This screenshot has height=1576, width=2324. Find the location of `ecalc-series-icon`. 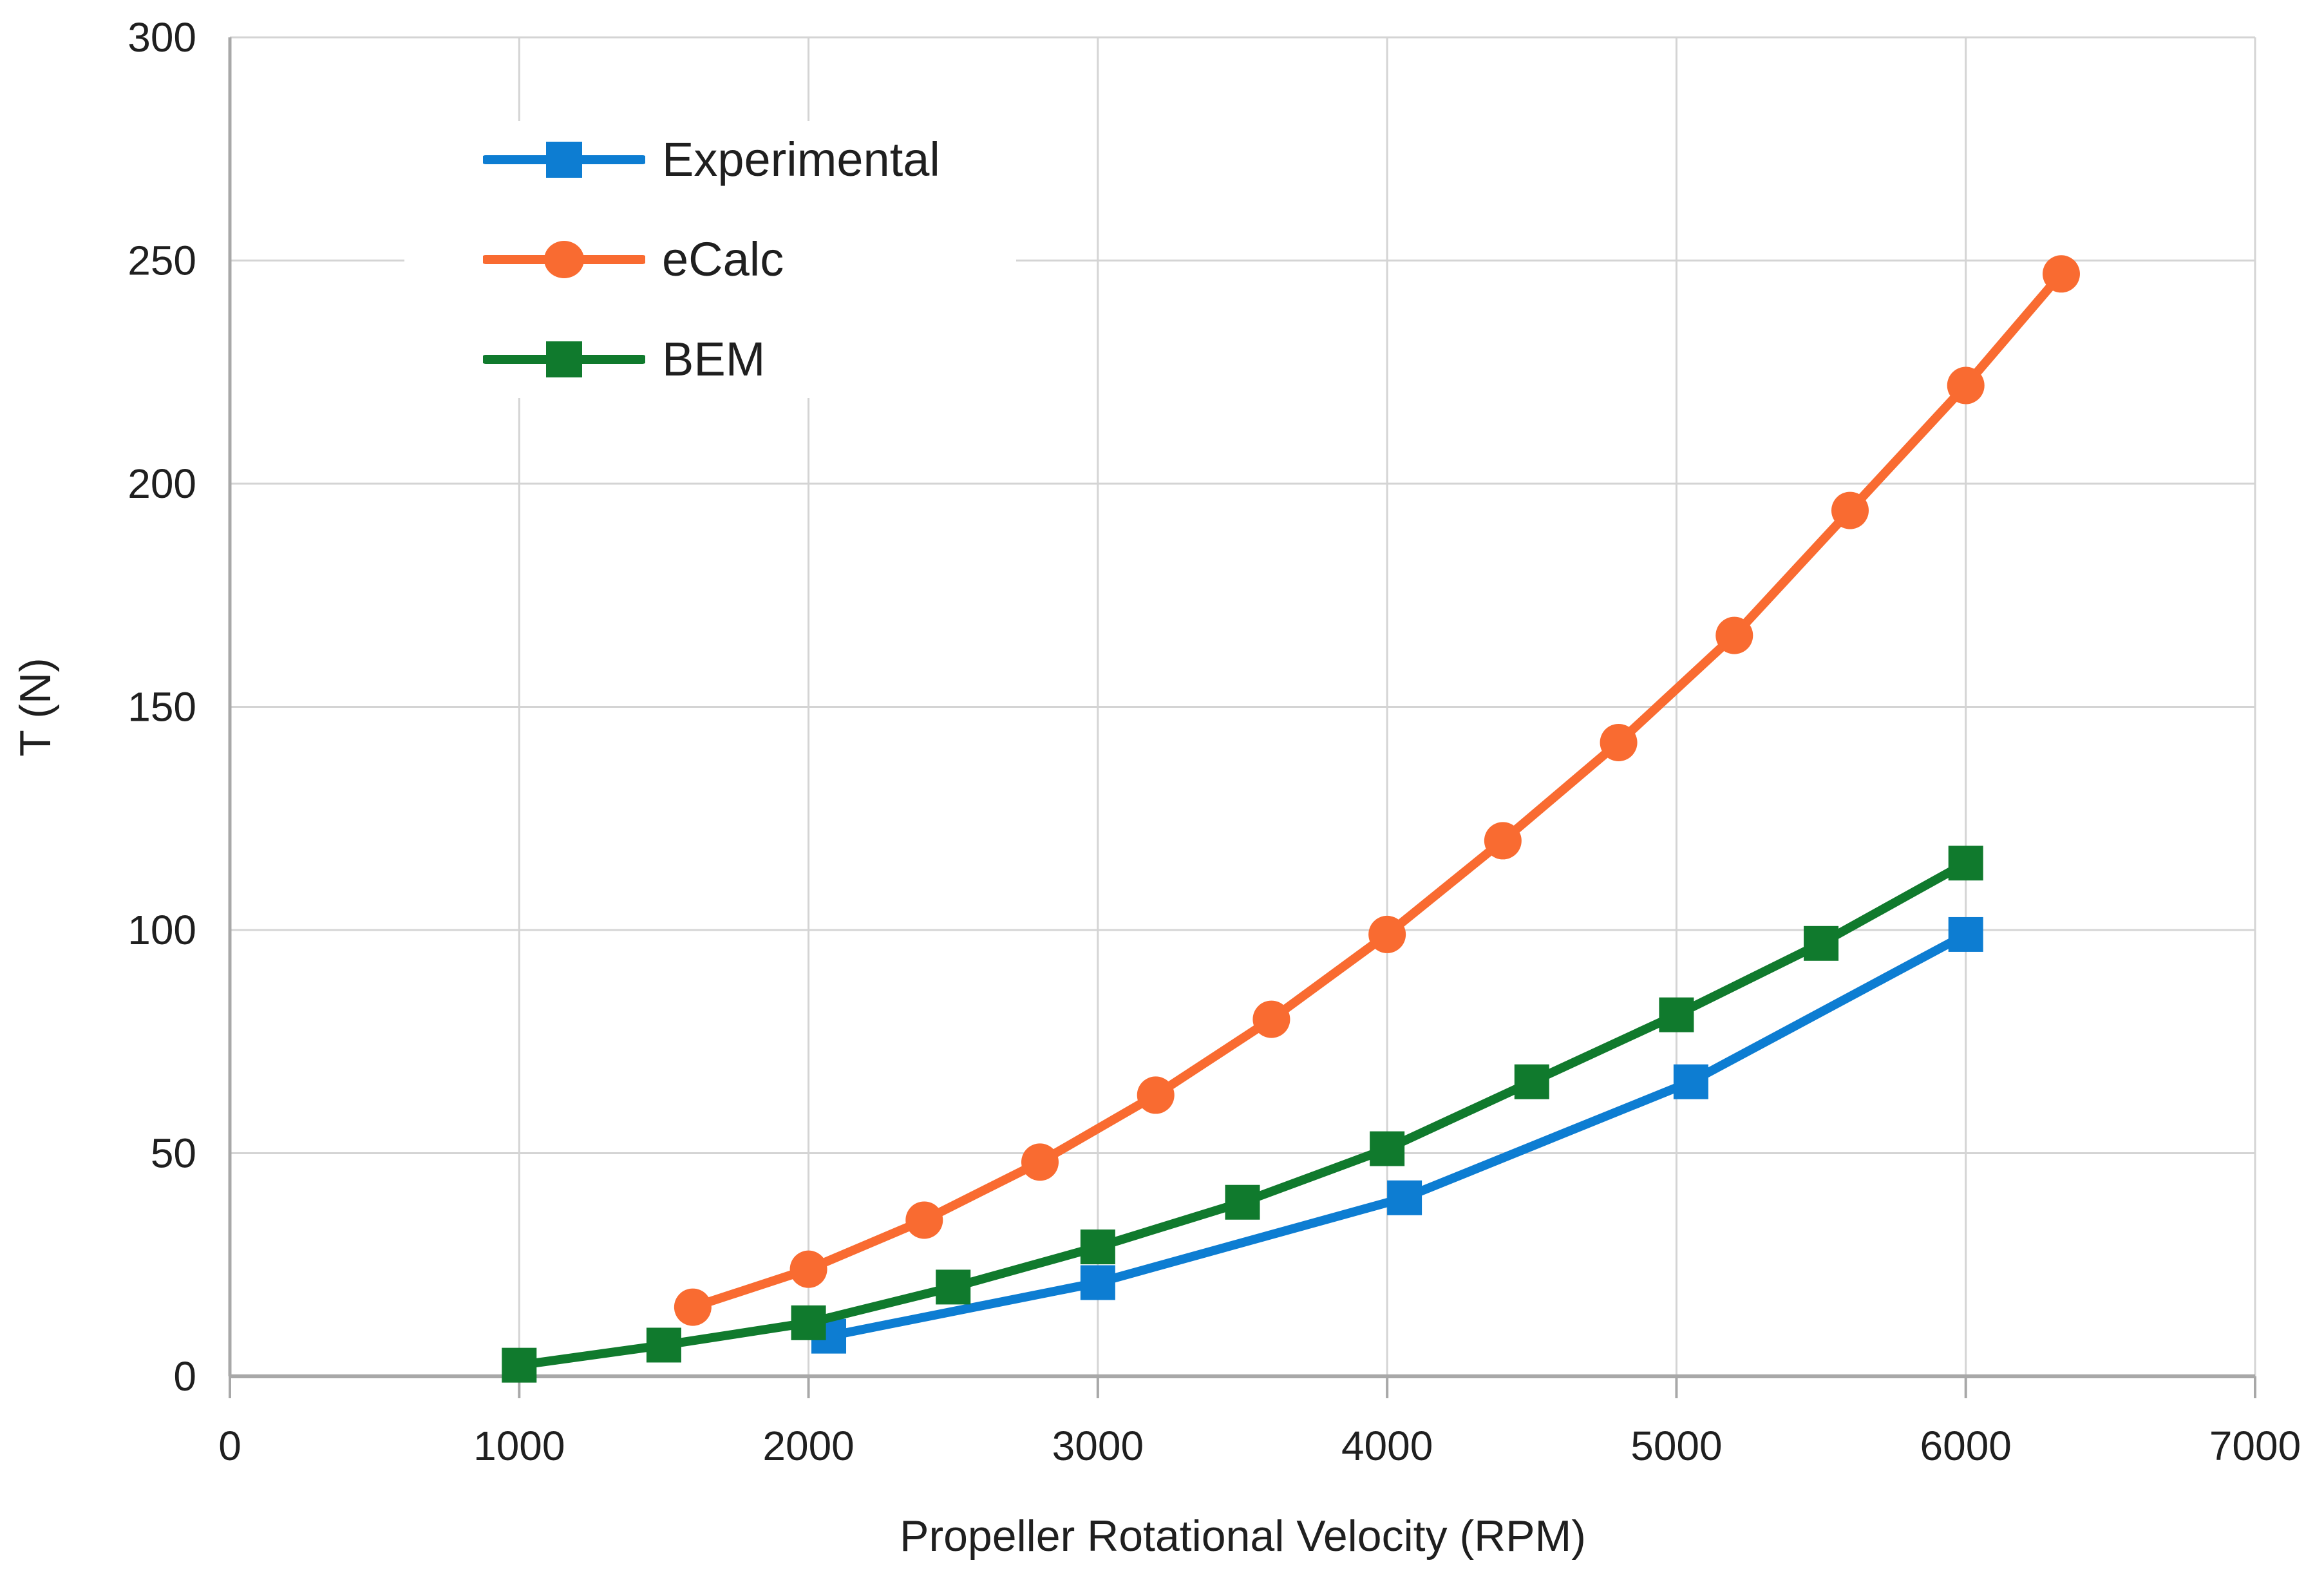

ecalc-series-icon is located at coordinates (564, 259).